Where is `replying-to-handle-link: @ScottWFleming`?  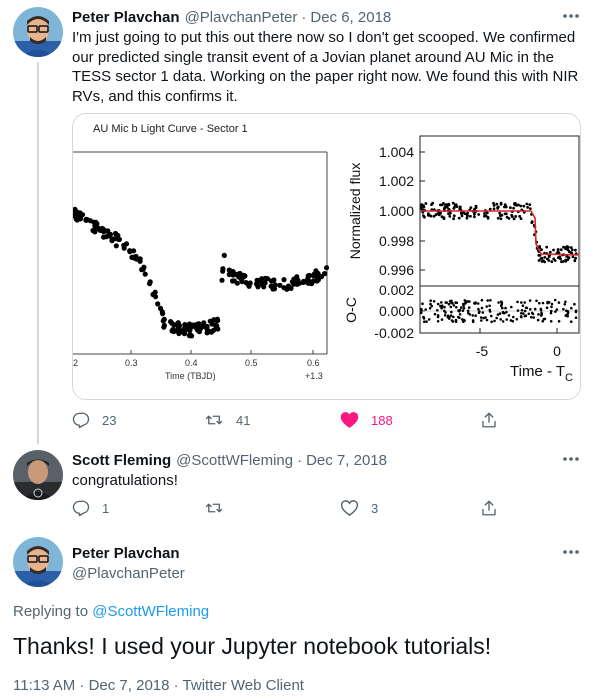
replying-to-handle-link: @ScottWFleming is located at coordinates (151, 611).